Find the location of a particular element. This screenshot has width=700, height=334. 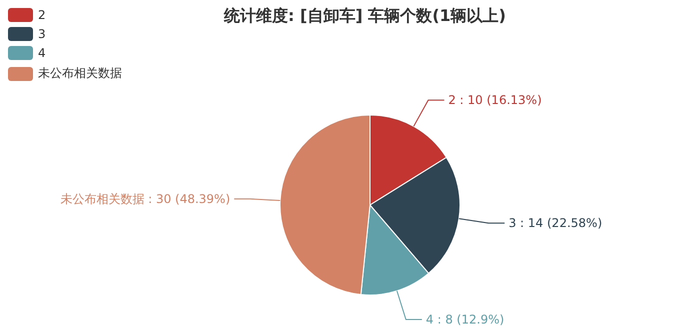

data-label: 未公布相关数据 : 30 (48.39%) is located at coordinates (145, 199).